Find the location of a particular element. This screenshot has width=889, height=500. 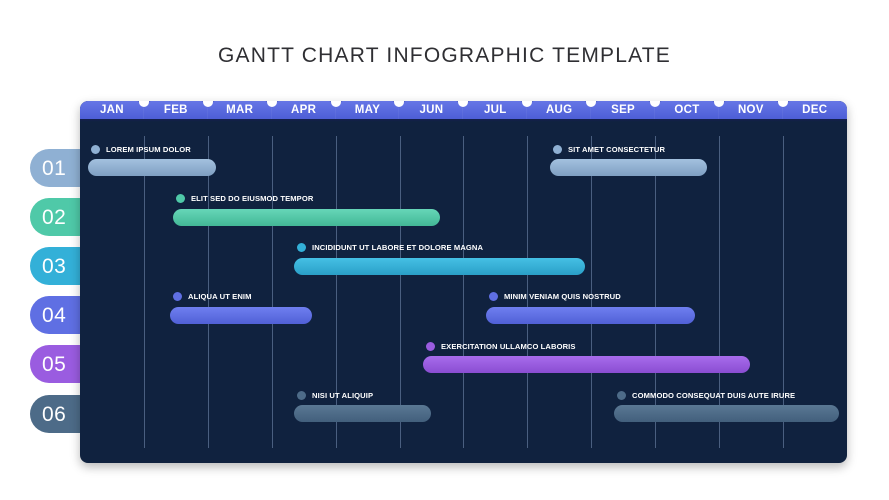

task-label: MINIM VENIAM QUIS NOSTRUD is located at coordinates (555, 296).